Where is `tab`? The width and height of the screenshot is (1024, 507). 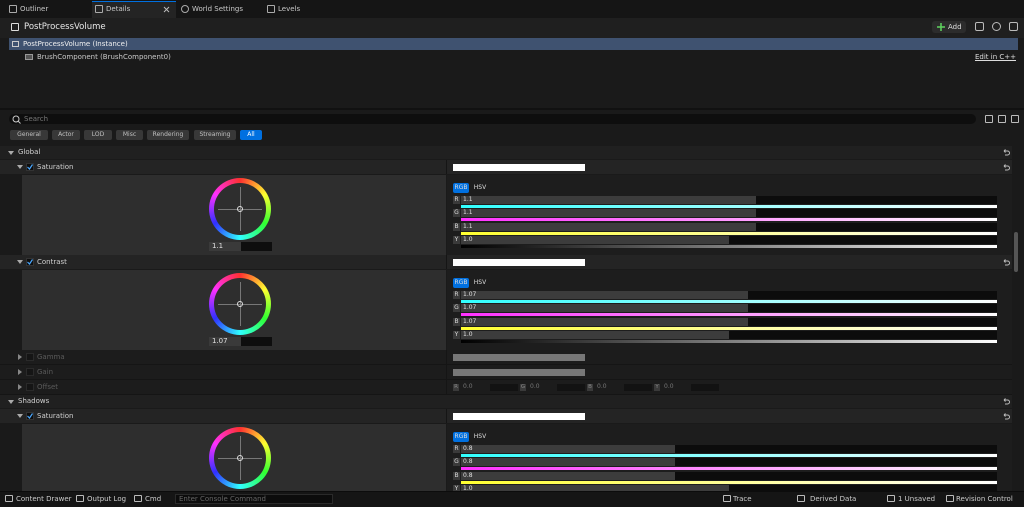
tab is located at coordinates (134, 9).